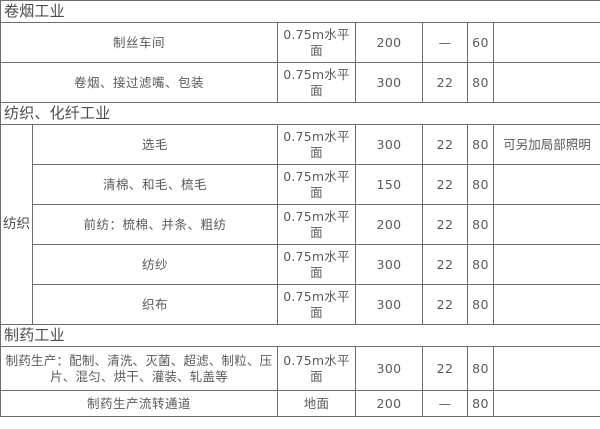  I want to click on section-title-tobacco: 卷烟工业, so click(300, 11).